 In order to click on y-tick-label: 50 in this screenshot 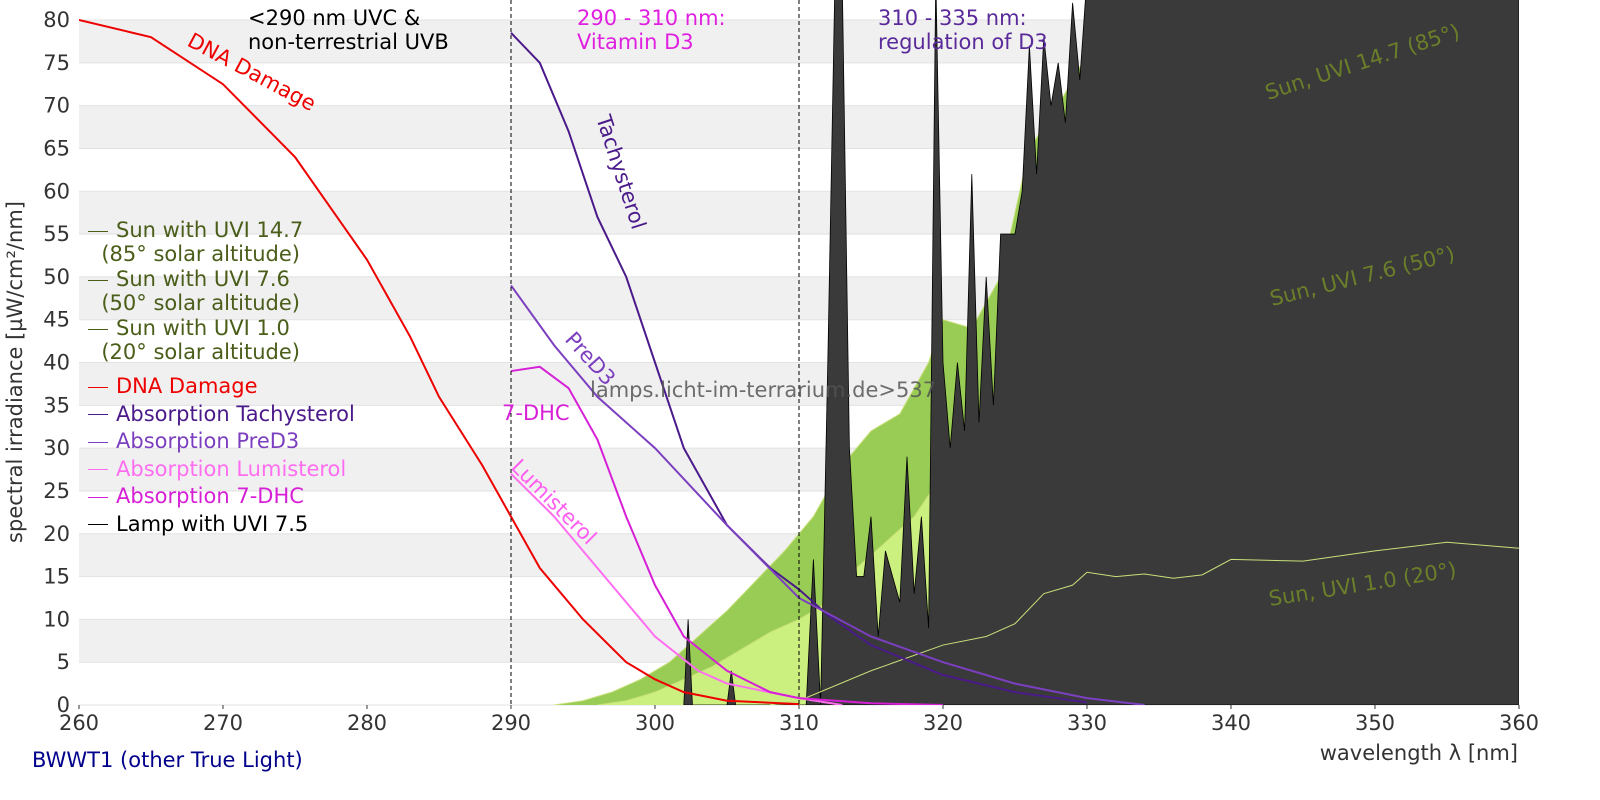, I will do `click(56, 277)`.